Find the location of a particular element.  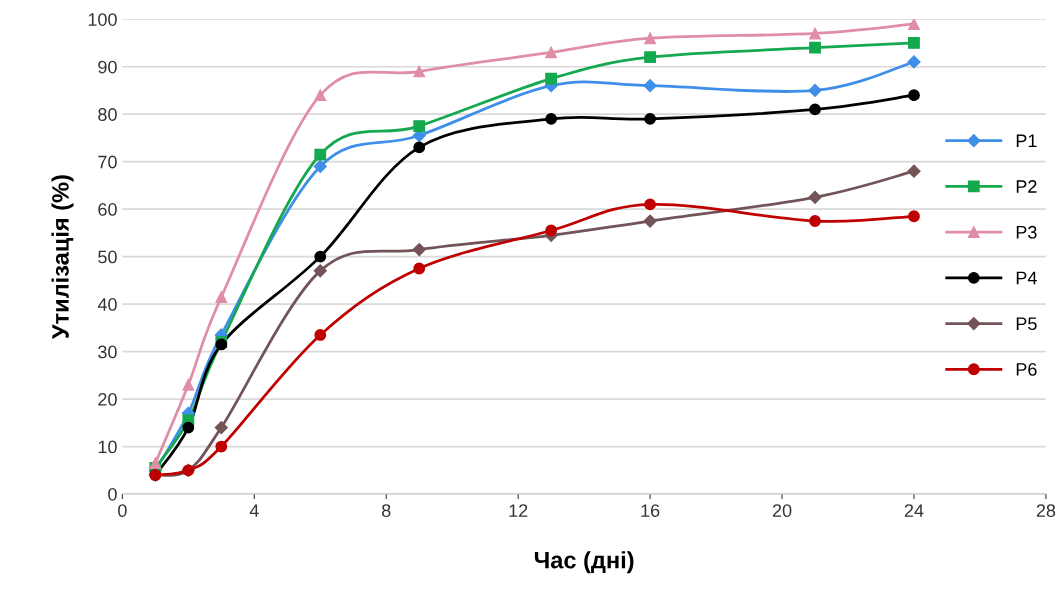

x-tick-label: 4 is located at coordinates (254, 510).